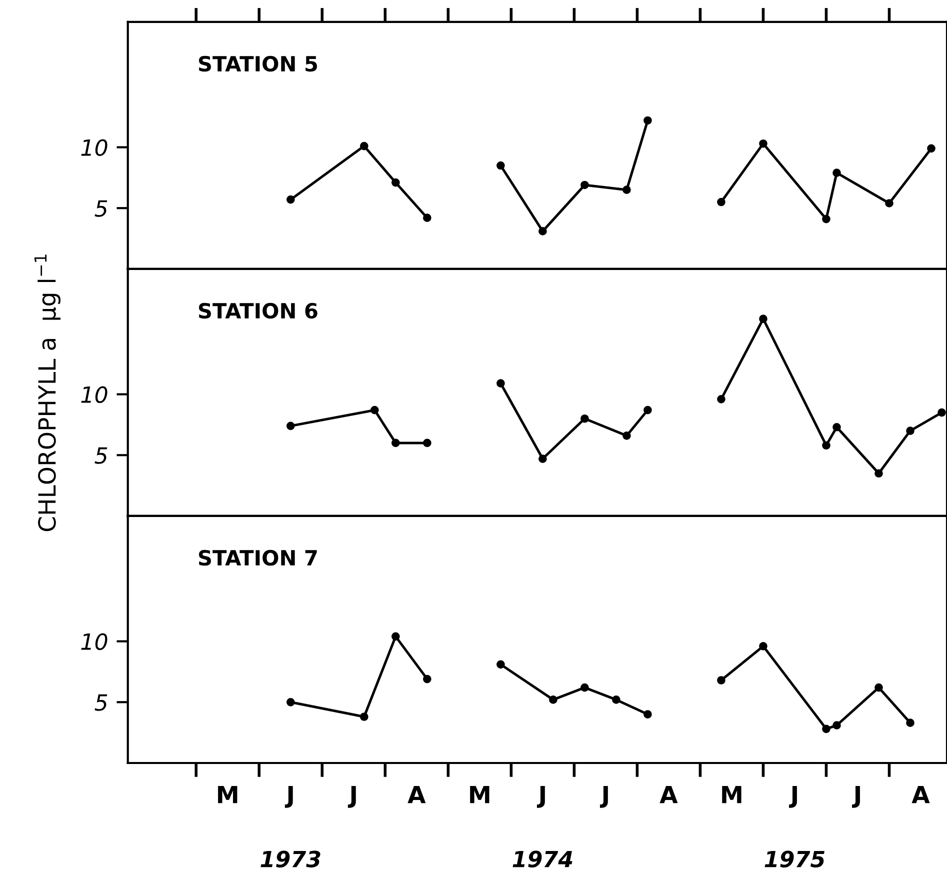  I want to click on y-axis-title: CHLOROPHYLL a µg l$^{−1}$, so click(47, 393).